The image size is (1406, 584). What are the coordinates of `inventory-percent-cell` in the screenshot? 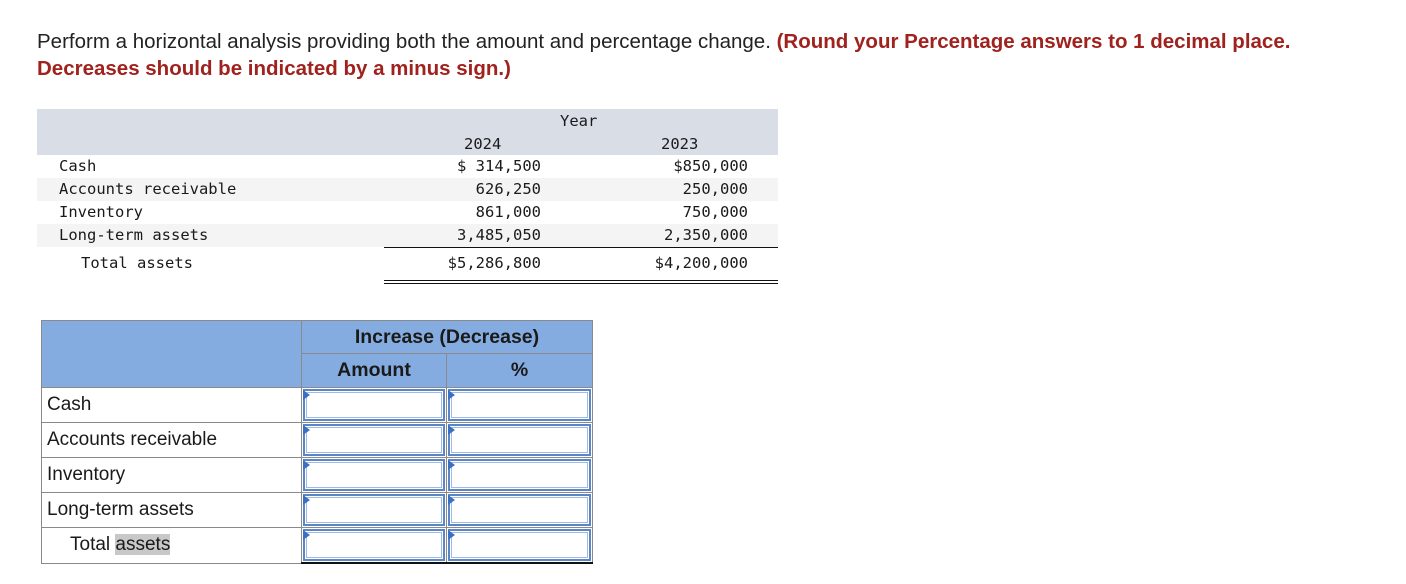 It's located at (519, 475).